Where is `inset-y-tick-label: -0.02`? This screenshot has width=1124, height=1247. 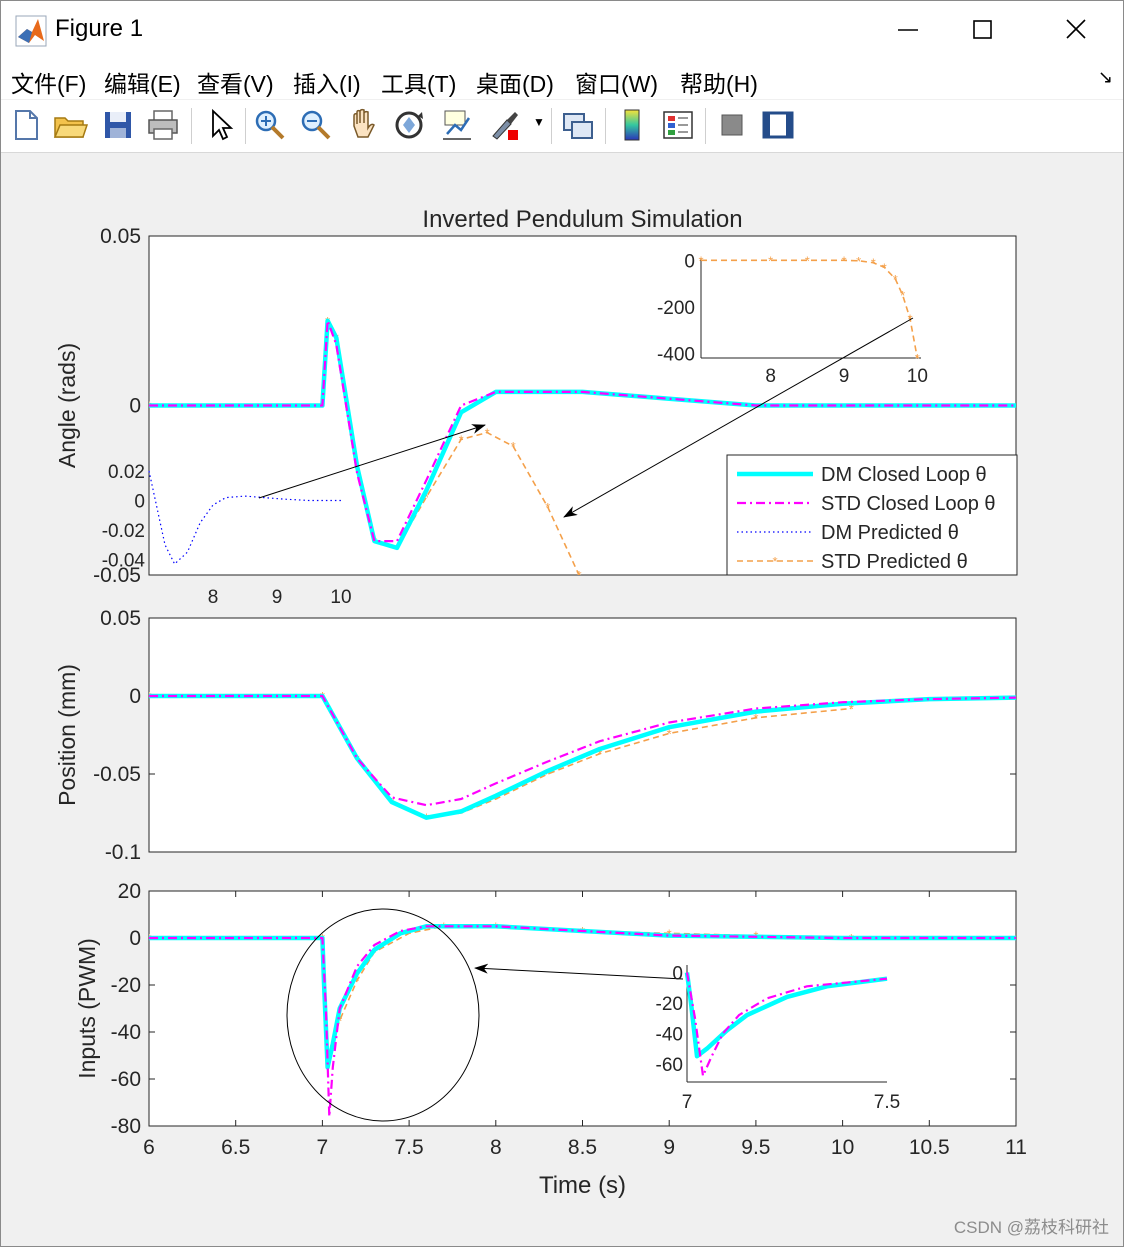
inset-y-tick-label: -0.02 is located at coordinates (123, 531).